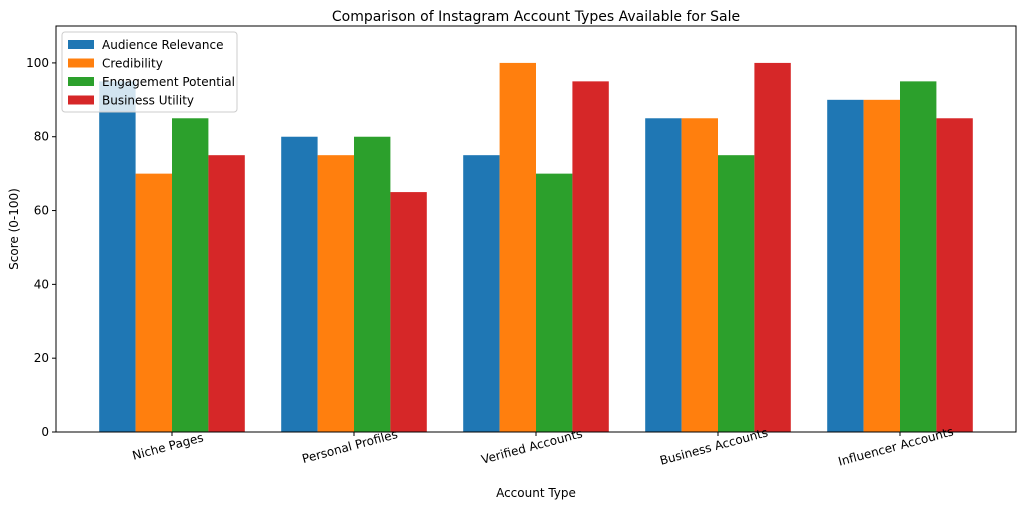 The height and width of the screenshot is (508, 1024). I want to click on bar-audience-relevance-verified-accounts, so click(481, 293).